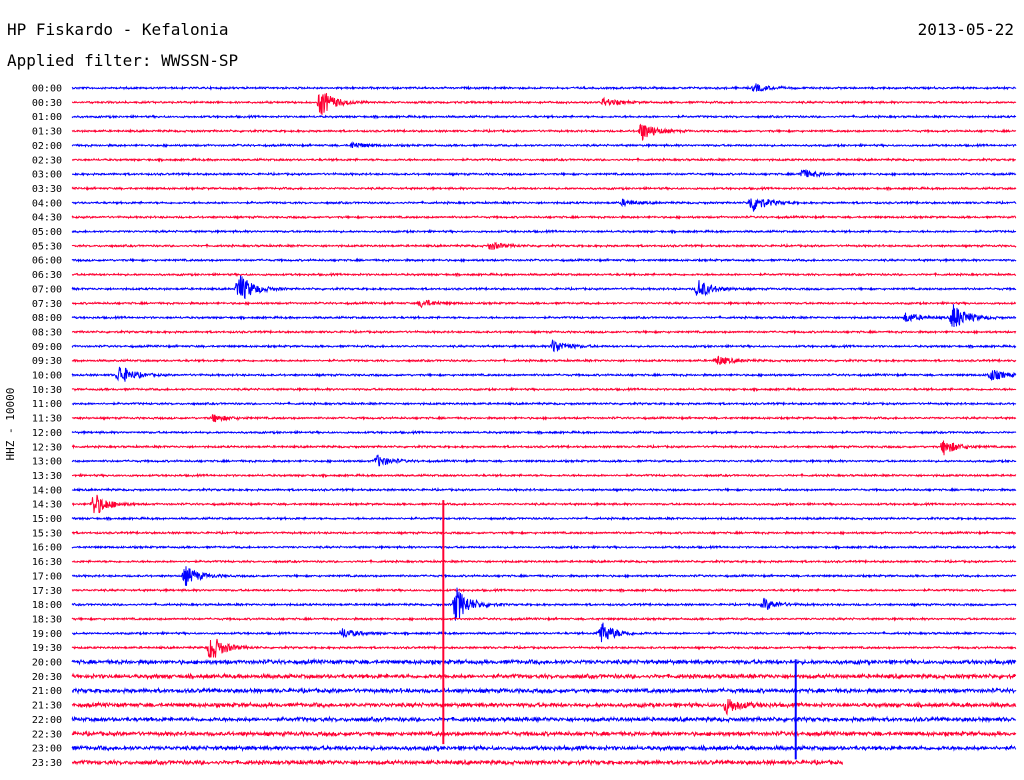  I want to click on row-time-label: 23:30, so click(47, 763).